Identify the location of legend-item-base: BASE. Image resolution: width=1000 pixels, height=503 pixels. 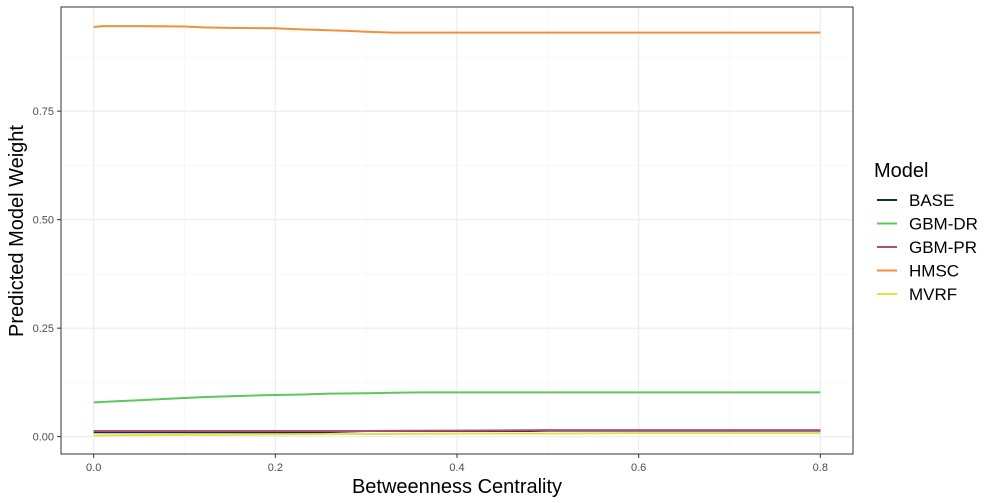
(915, 200).